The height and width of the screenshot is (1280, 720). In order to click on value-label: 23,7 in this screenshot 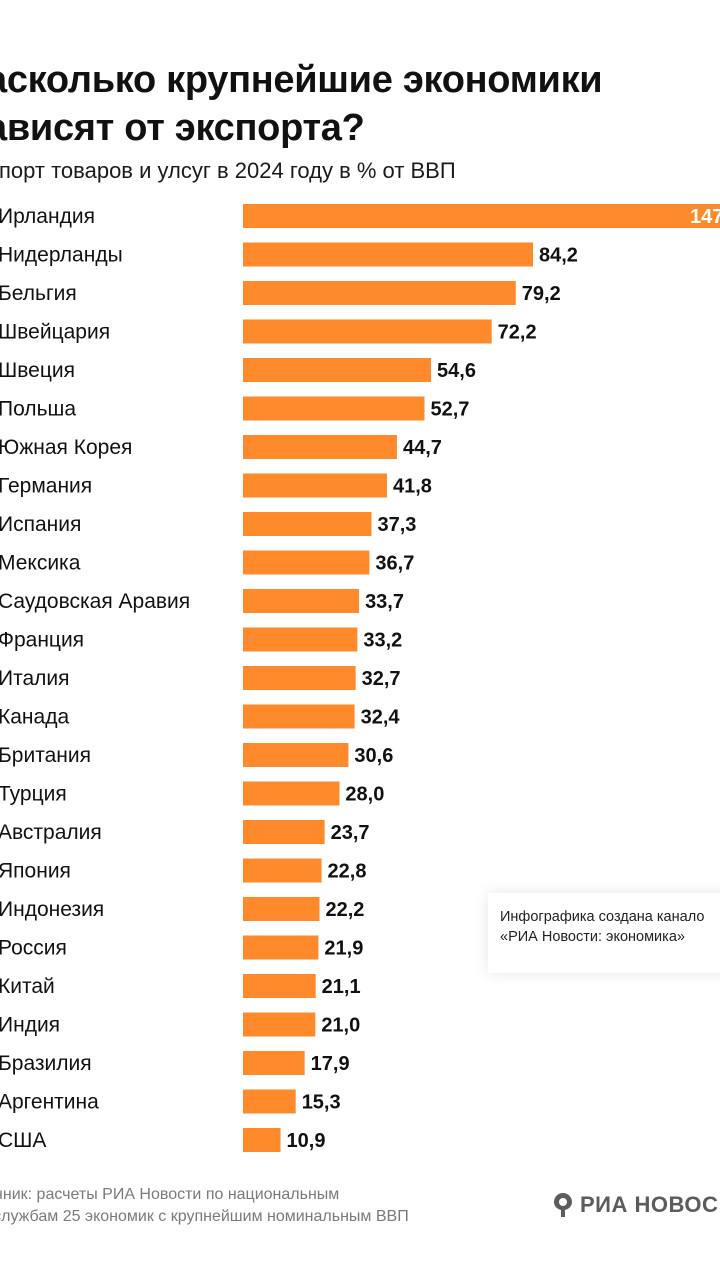, I will do `click(350, 833)`.